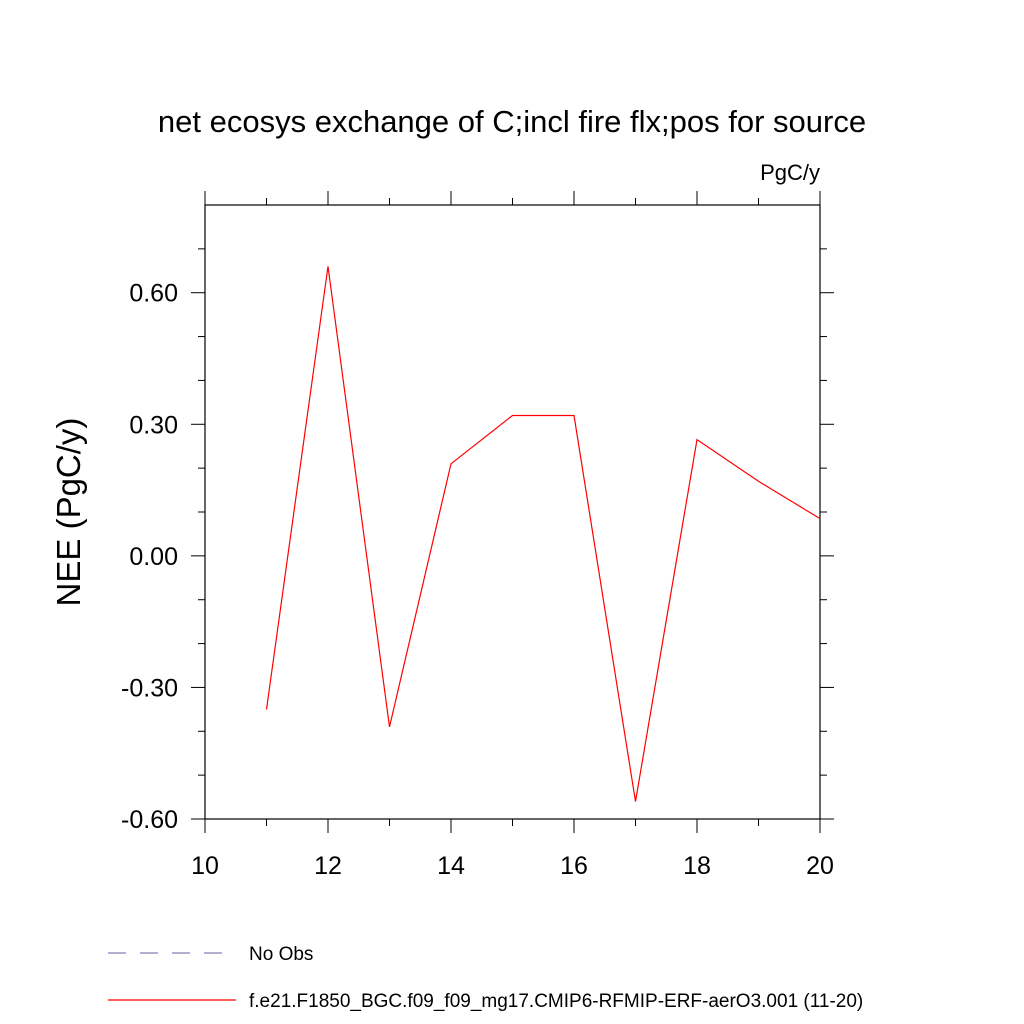 This screenshot has width=1024, height=1024. What do you see at coordinates (205, 866) in the screenshot?
I see `x-tick-label: 10` at bounding box center [205, 866].